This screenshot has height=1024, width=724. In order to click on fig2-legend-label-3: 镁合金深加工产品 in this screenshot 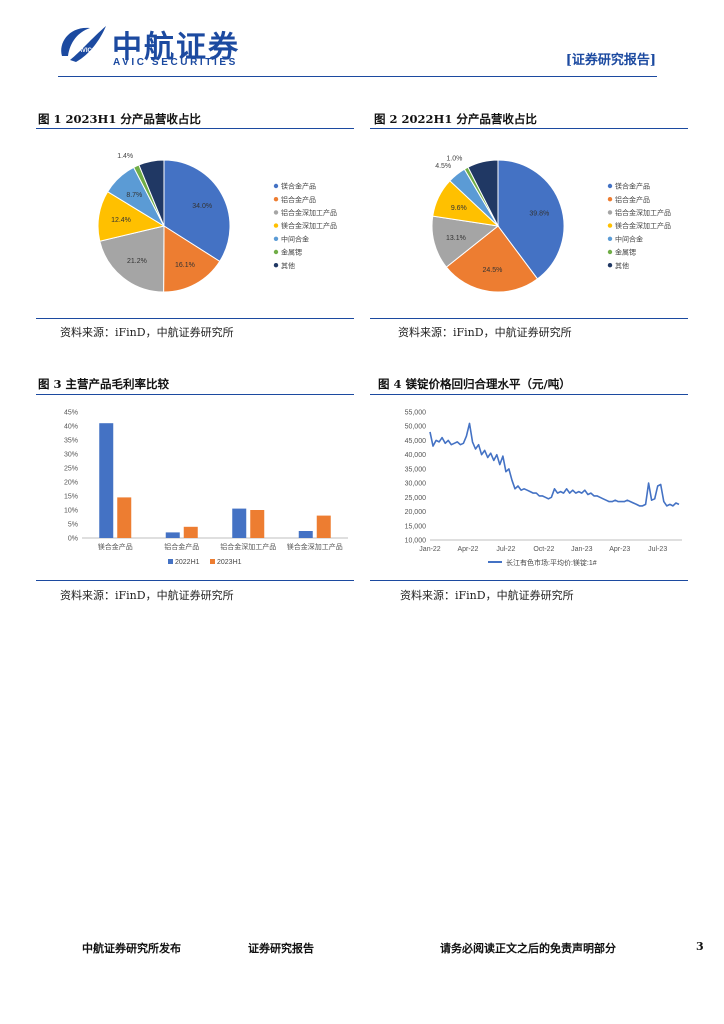, I will do `click(643, 225)`.